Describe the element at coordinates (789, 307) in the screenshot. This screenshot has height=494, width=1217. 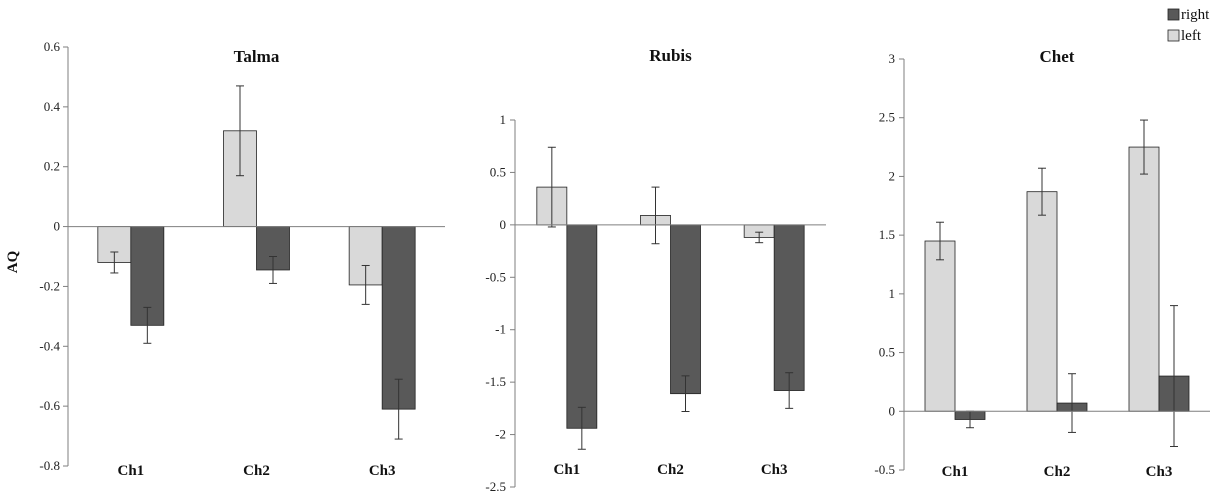
I see `bar-right-ch3` at that location.